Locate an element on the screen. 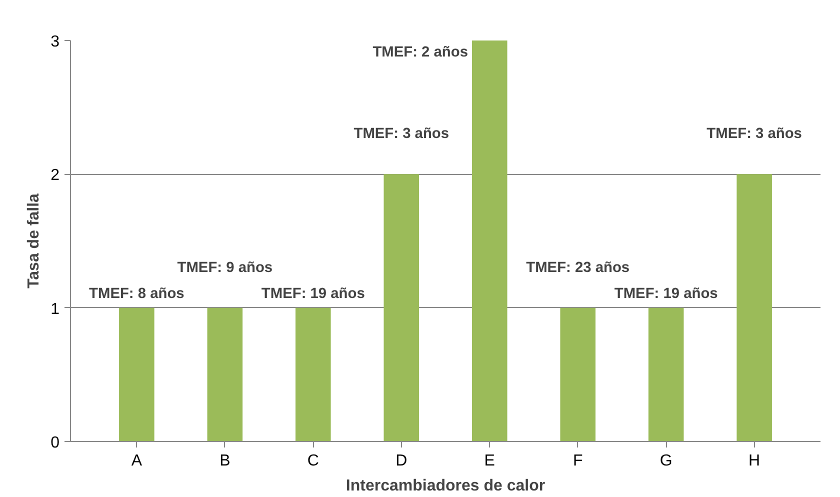 The image size is (840, 497). x-tick-label: D is located at coordinates (402, 461).